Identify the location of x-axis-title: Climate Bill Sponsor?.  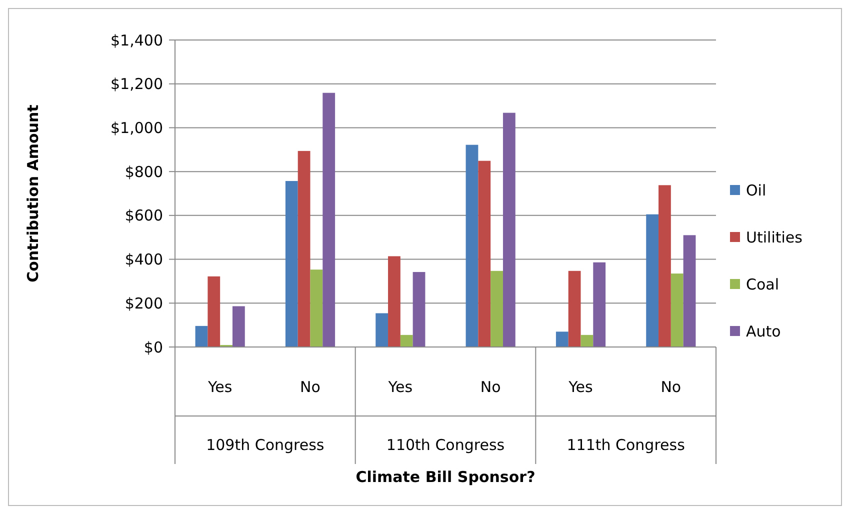
(446, 477).